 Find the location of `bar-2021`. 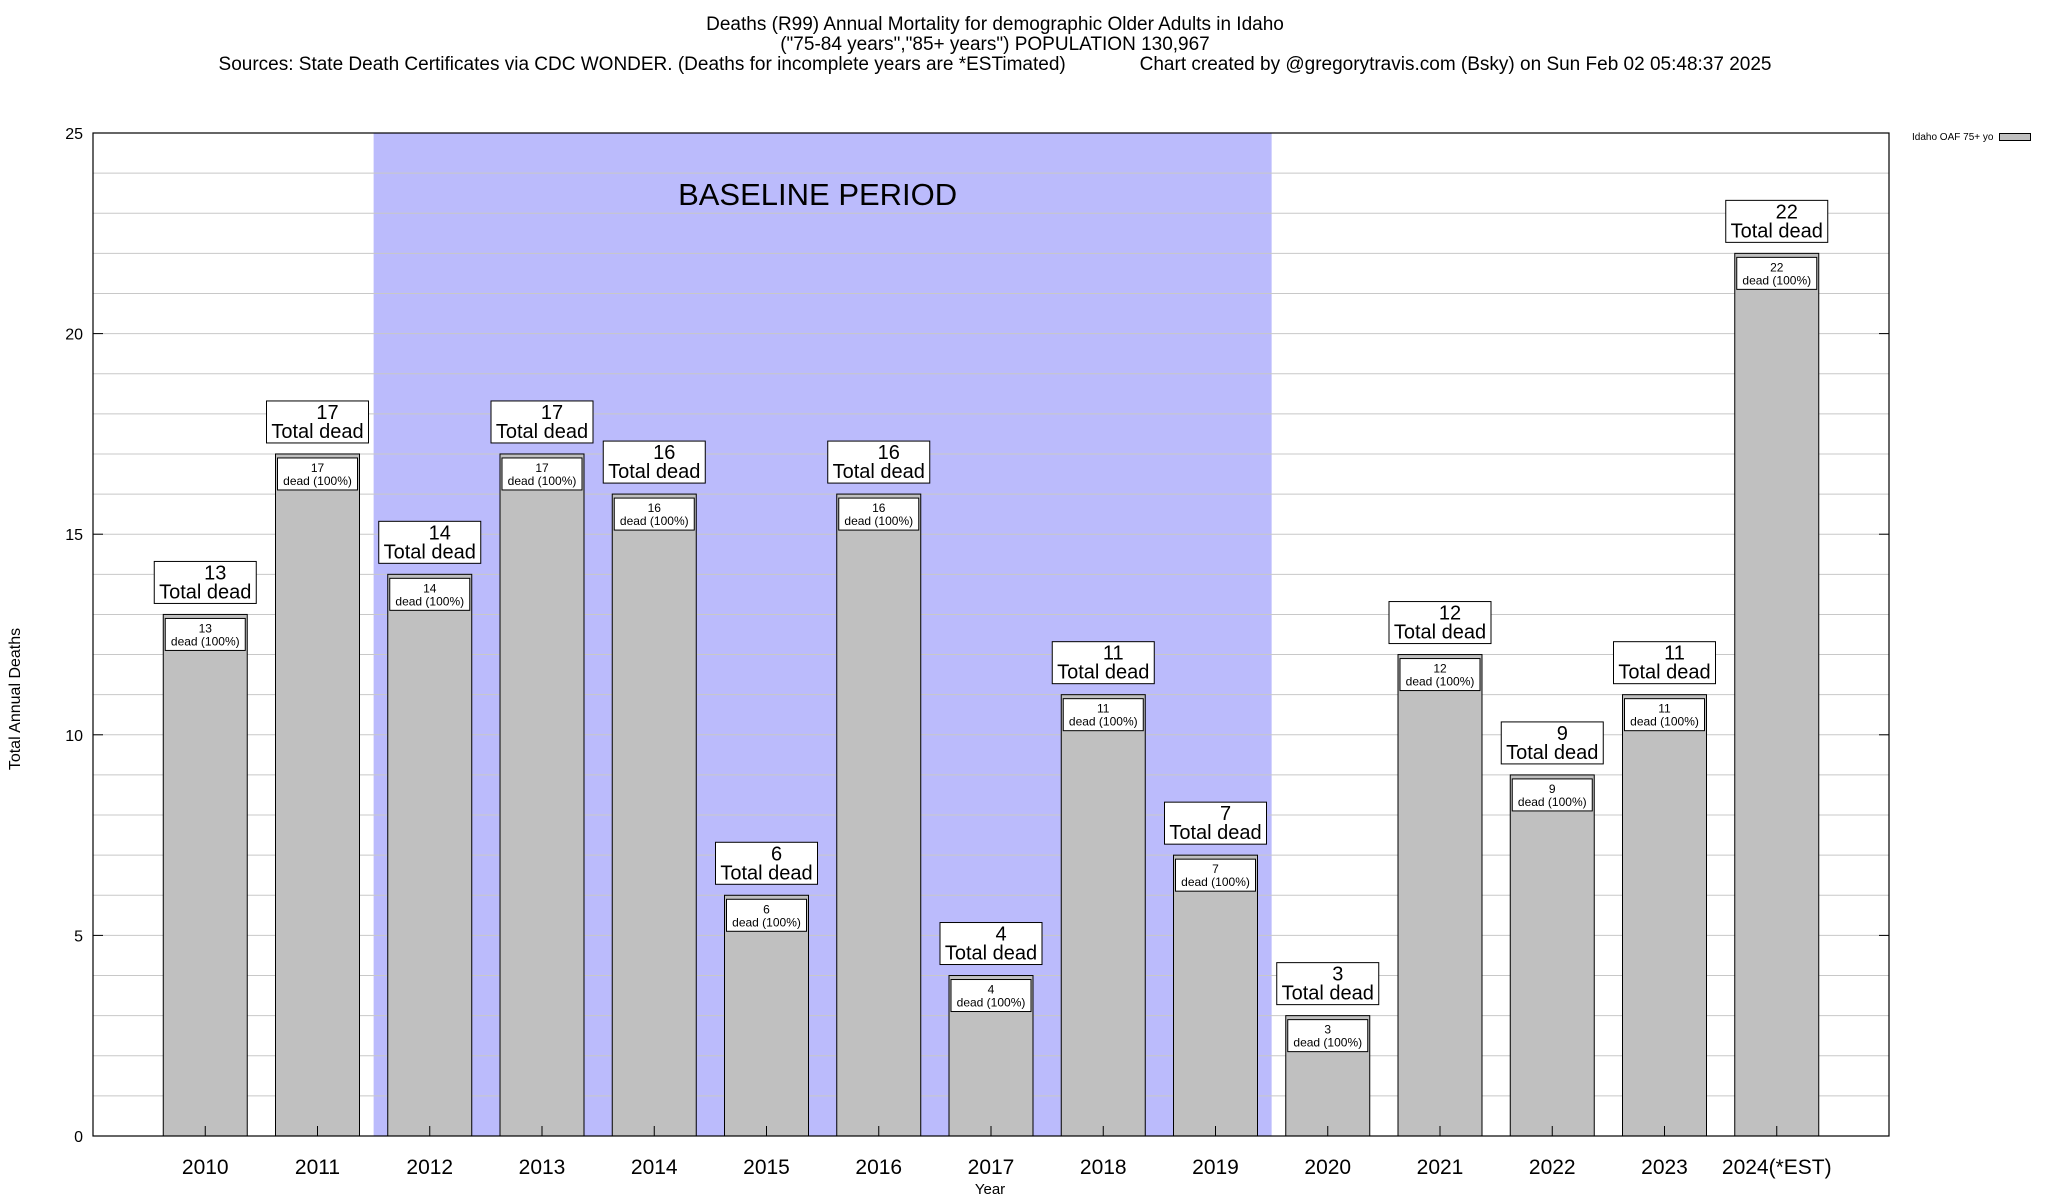

bar-2021 is located at coordinates (1440, 895).